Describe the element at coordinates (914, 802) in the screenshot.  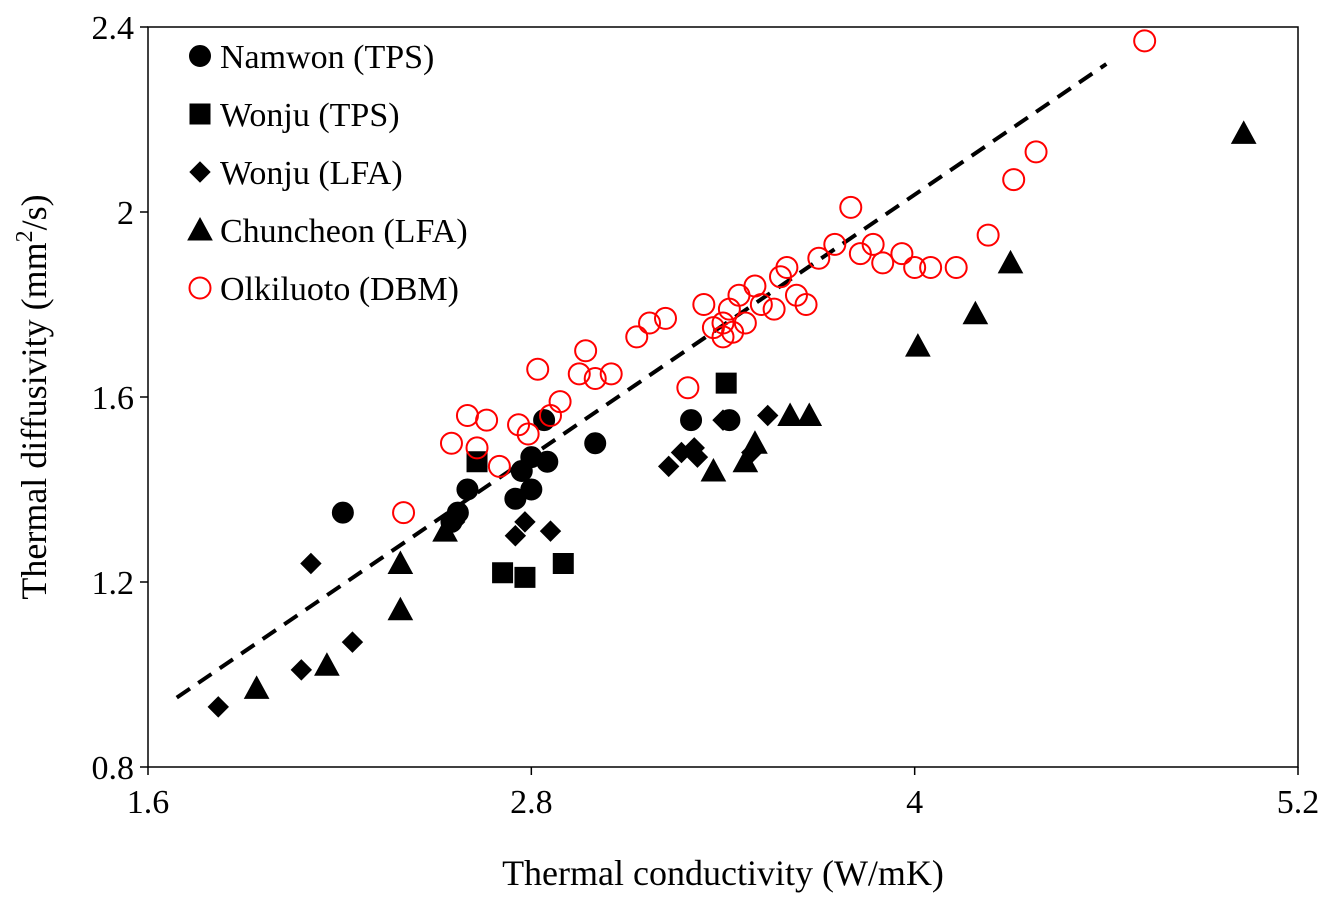
I see `x-tick-label: 4` at that location.